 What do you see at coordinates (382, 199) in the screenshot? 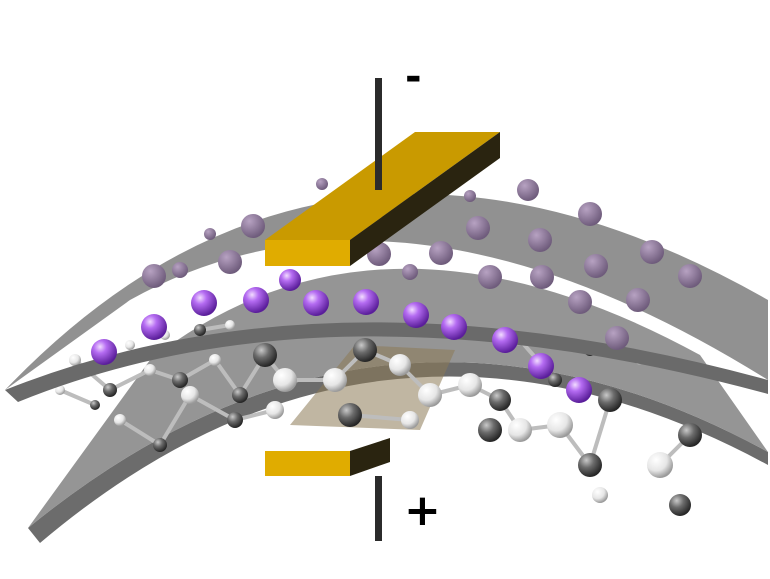
I see `top-electrode` at bounding box center [382, 199].